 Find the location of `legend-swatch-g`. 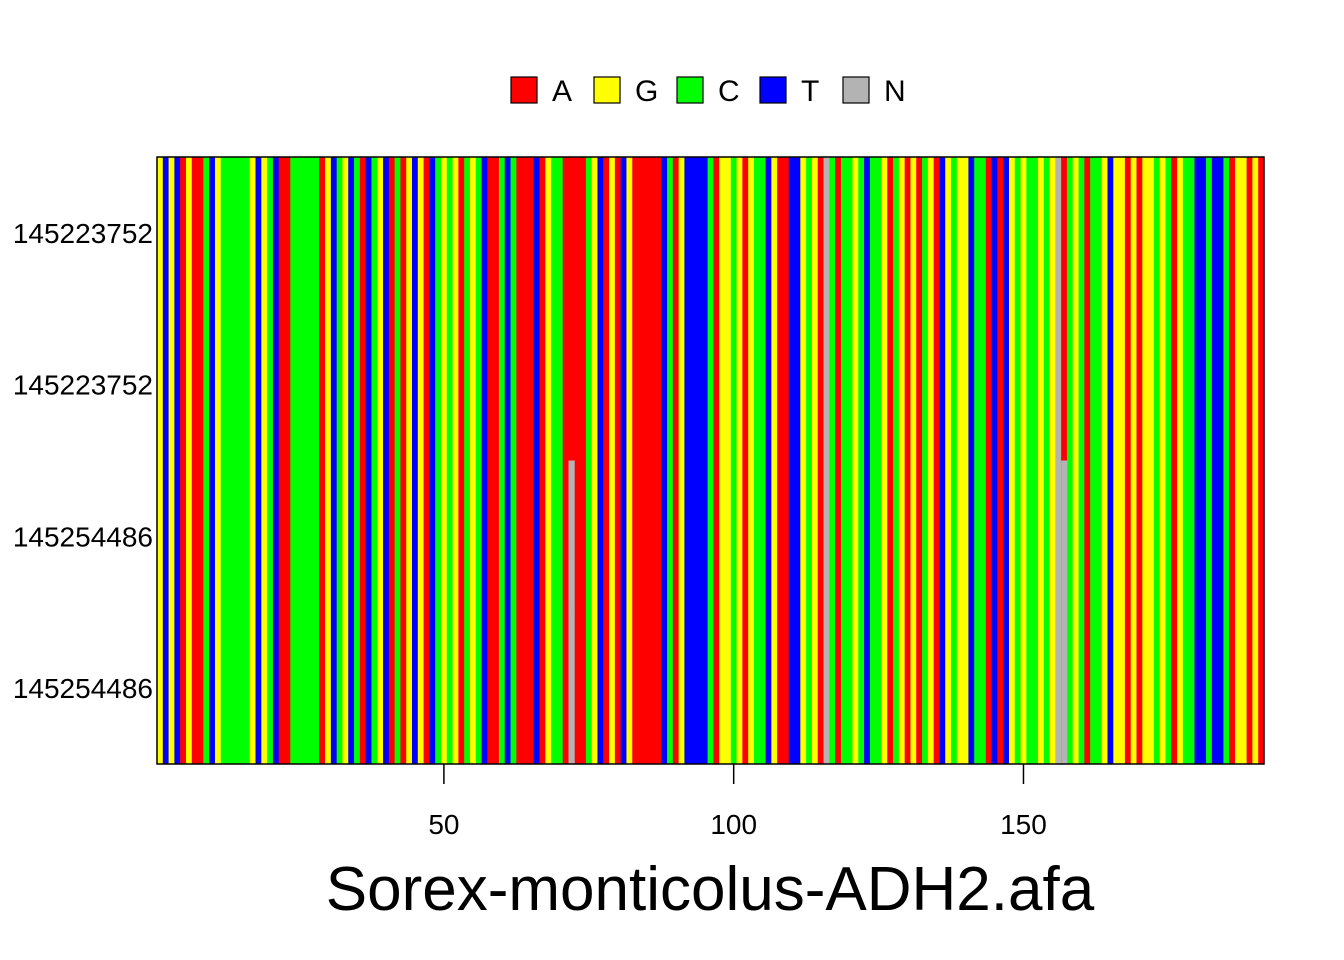

legend-swatch-g is located at coordinates (607, 90).